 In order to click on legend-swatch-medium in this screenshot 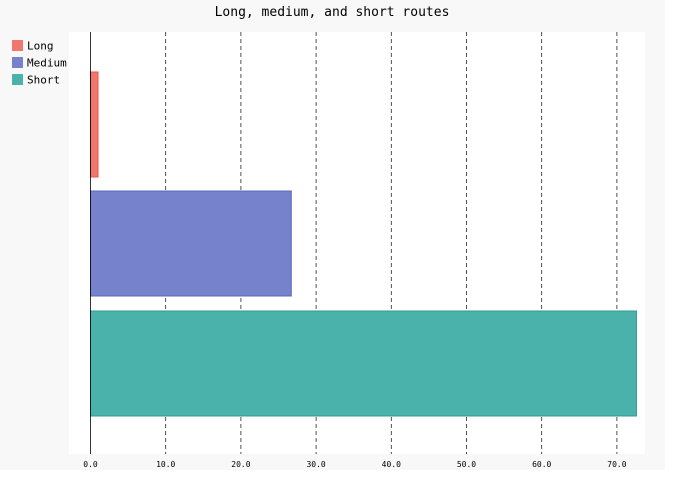, I will do `click(17, 62)`.